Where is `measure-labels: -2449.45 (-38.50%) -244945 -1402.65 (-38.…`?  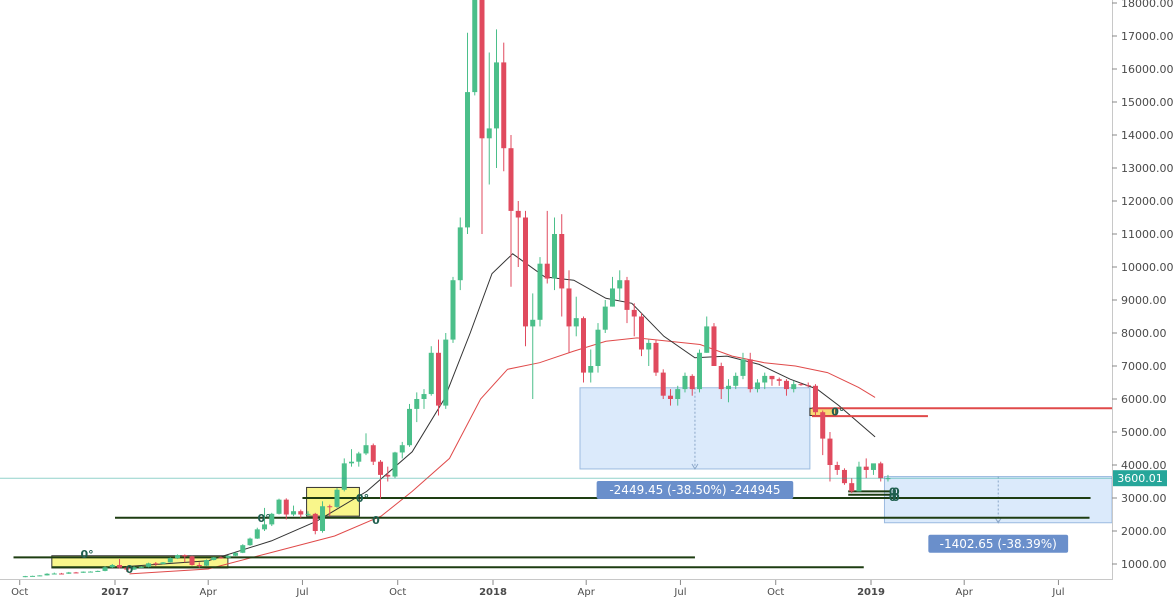 measure-labels: -2449.45 (-38.50%) -244945 -1402.65 (-38.… is located at coordinates (832, 516).